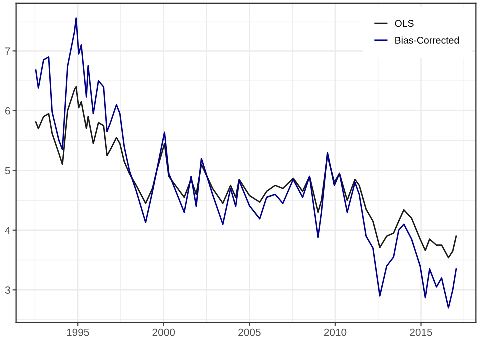 This screenshot has width=480, height=340. What do you see at coordinates (78, 332) in the screenshot?
I see `x-tick-label: 1995` at bounding box center [78, 332].